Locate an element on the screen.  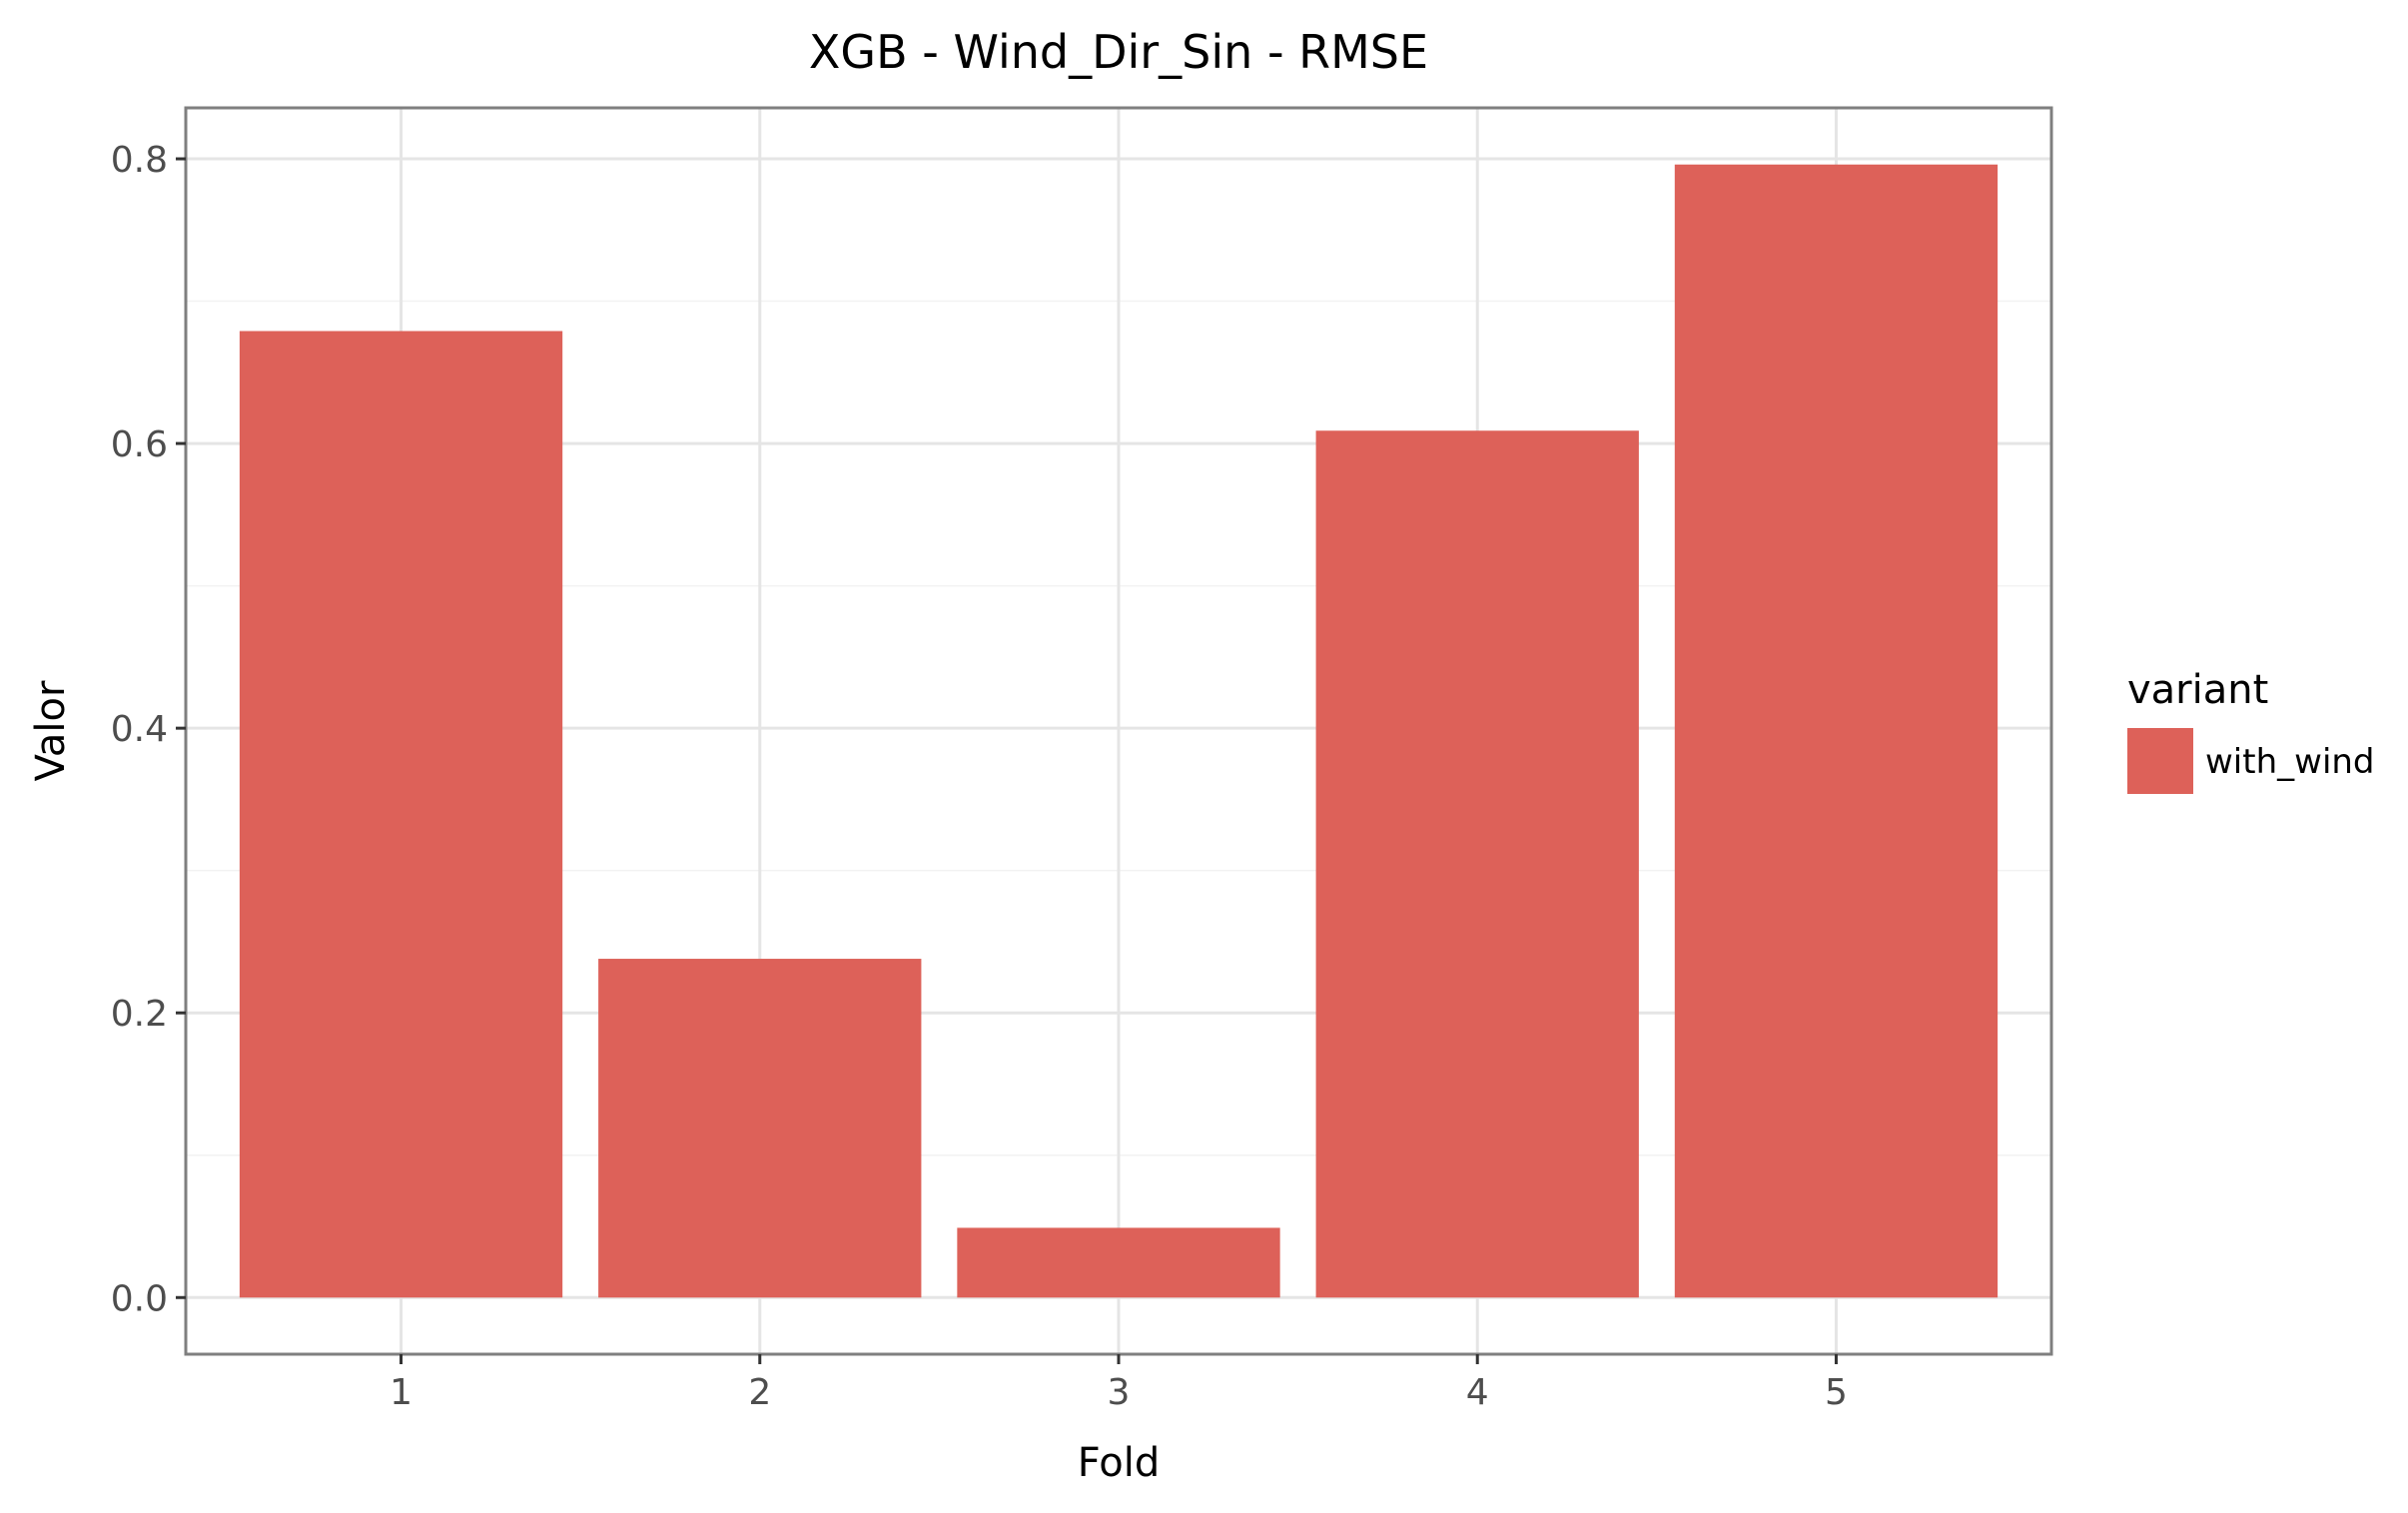
y-axis-title: Valor is located at coordinates (51, 730).